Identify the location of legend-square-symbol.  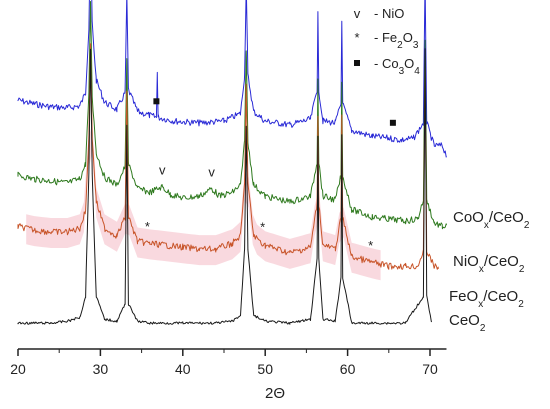
(357, 63).